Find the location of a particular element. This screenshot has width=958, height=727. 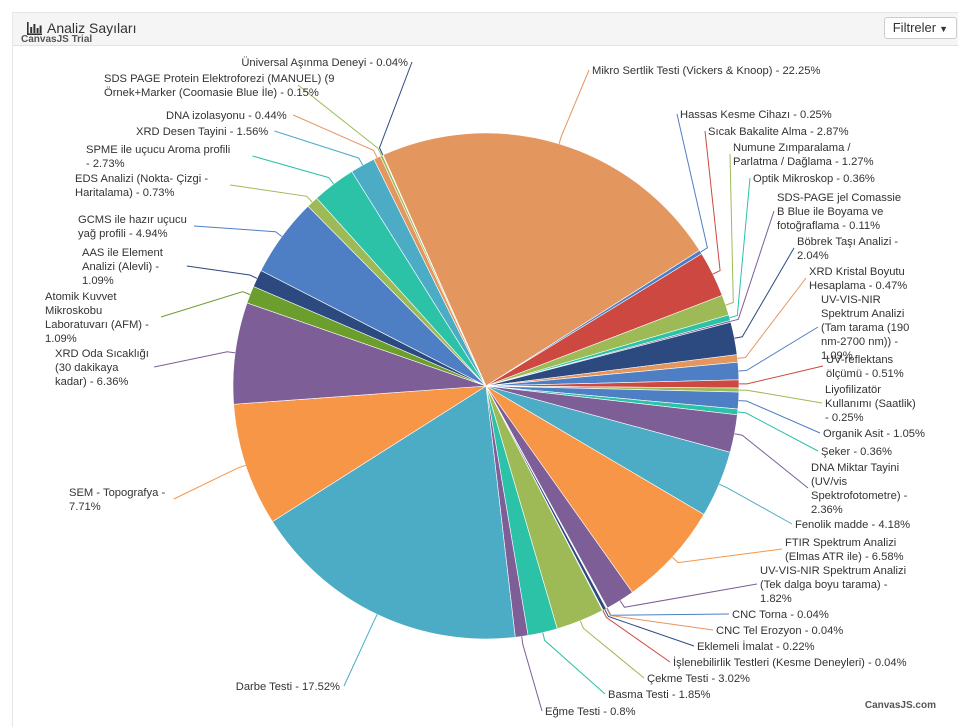

slice-label-line: Üniversal Aşınma Deneyi - 0.04% is located at coordinates (324, 63).